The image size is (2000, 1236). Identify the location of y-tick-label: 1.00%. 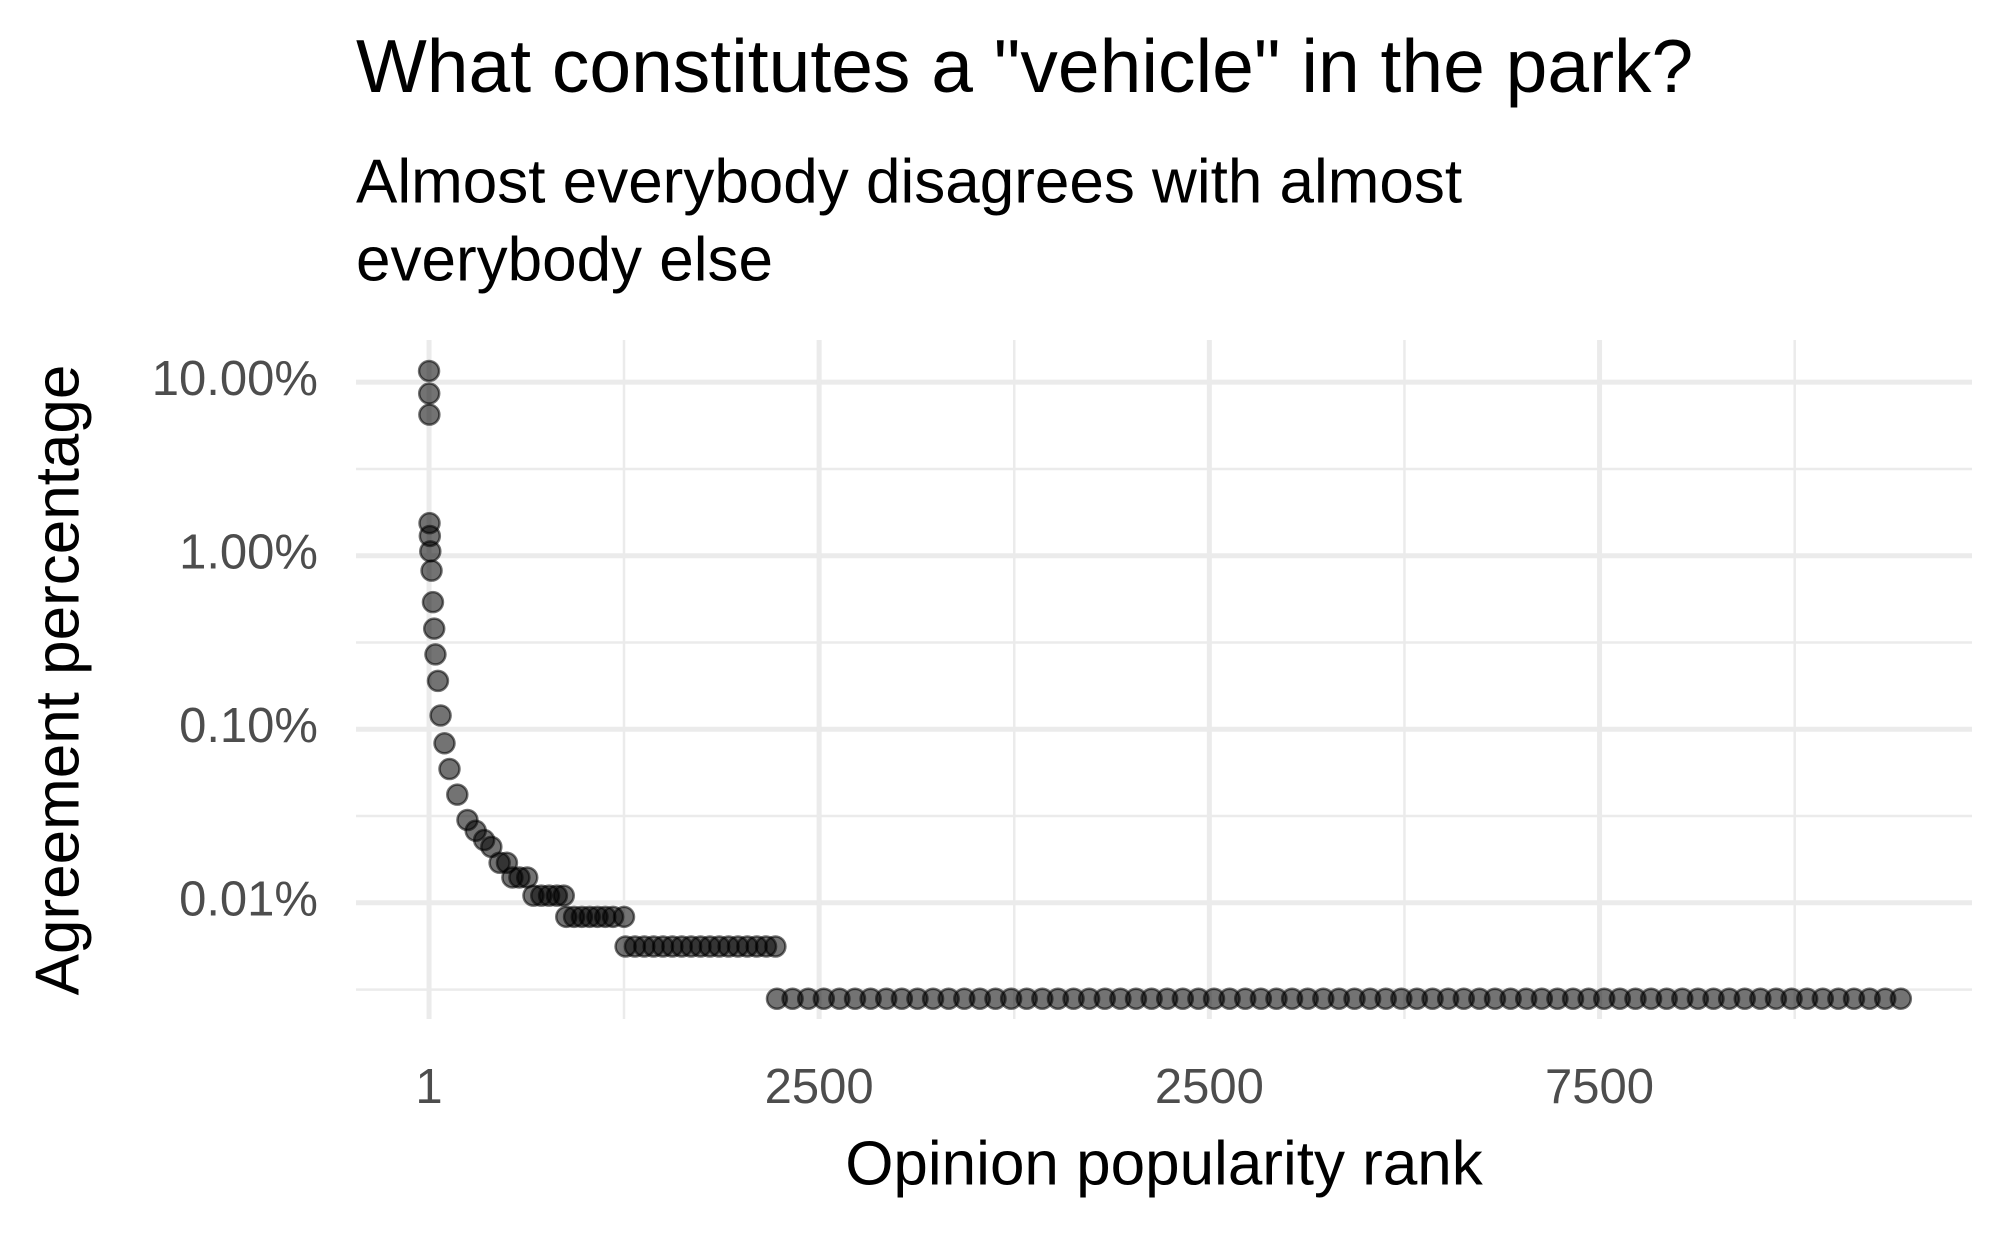
(248, 553).